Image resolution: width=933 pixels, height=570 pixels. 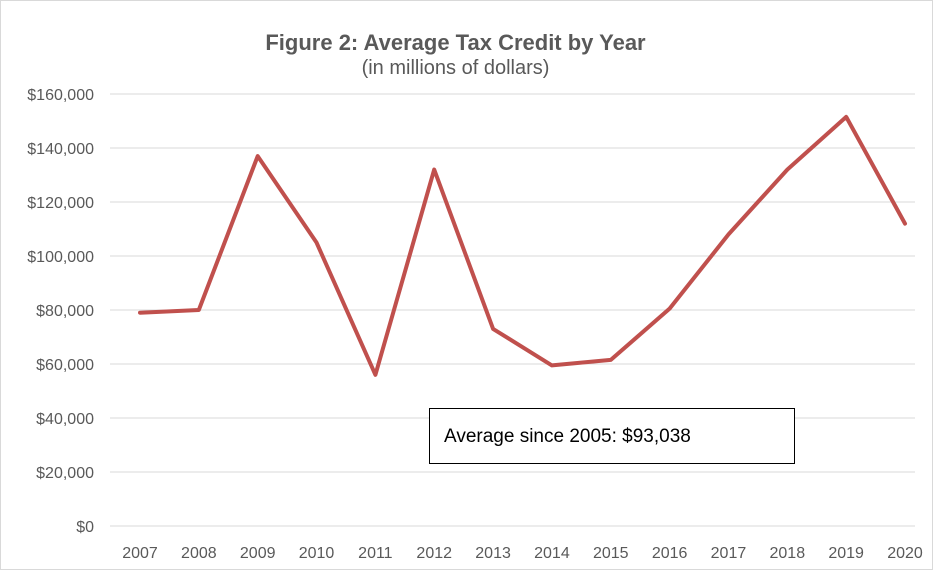 I want to click on annotation-box: Average since 2005: $93,038, so click(x=612, y=436).